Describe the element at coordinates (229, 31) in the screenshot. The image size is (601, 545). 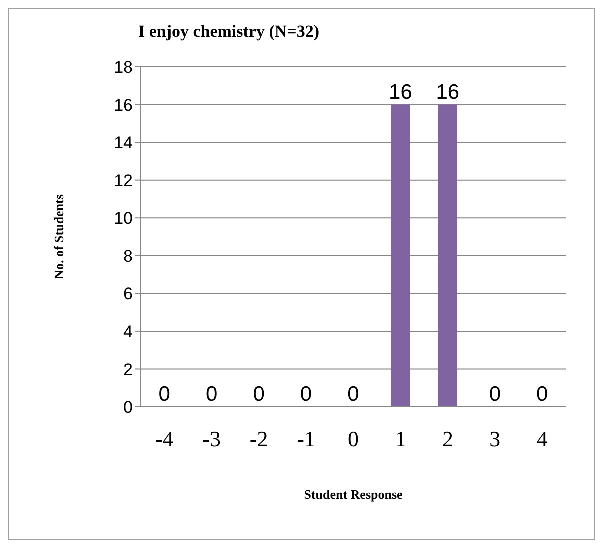
I see `chart-title: I enjoy chemistry (N=32)` at that location.